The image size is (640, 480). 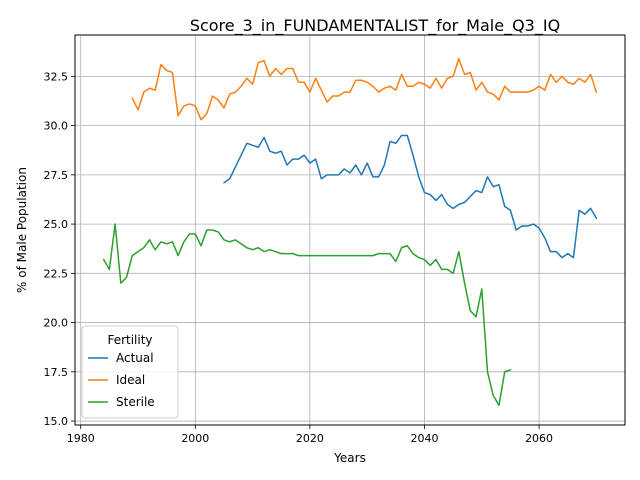 I want to click on x-tick-label: 2060, so click(x=539, y=438).